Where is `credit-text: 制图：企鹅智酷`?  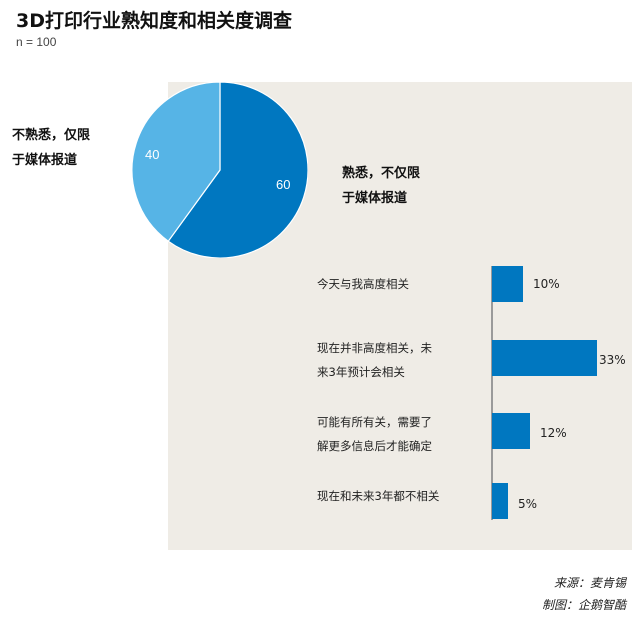 credit-text: 制图：企鹅智酷 is located at coordinates (583, 605).